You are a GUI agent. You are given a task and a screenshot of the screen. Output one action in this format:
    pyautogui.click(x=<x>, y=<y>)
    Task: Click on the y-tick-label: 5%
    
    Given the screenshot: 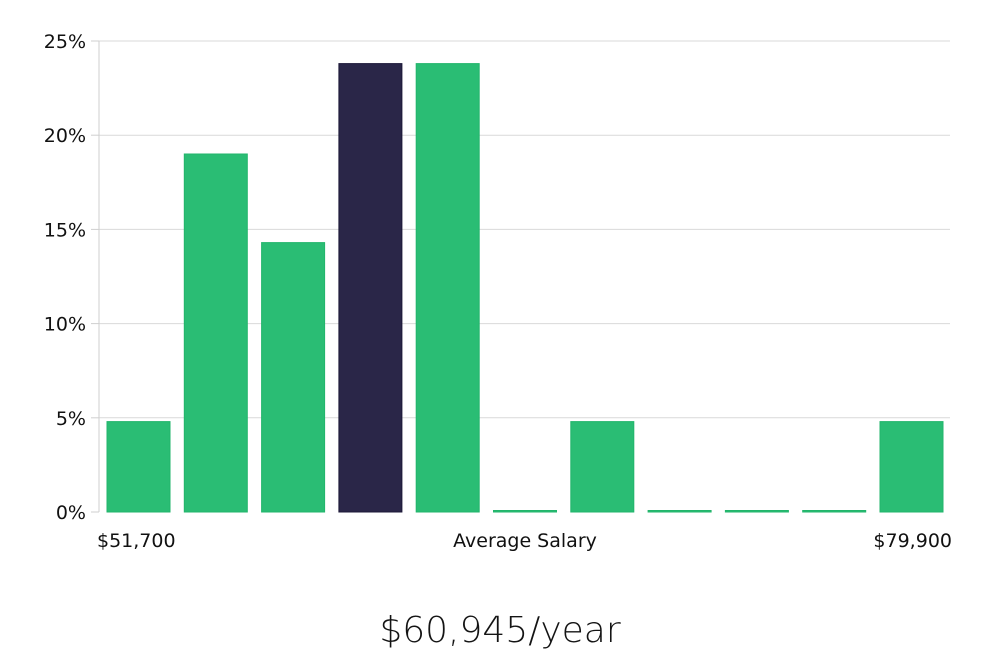 What is the action you would take?
    pyautogui.click(x=71, y=419)
    